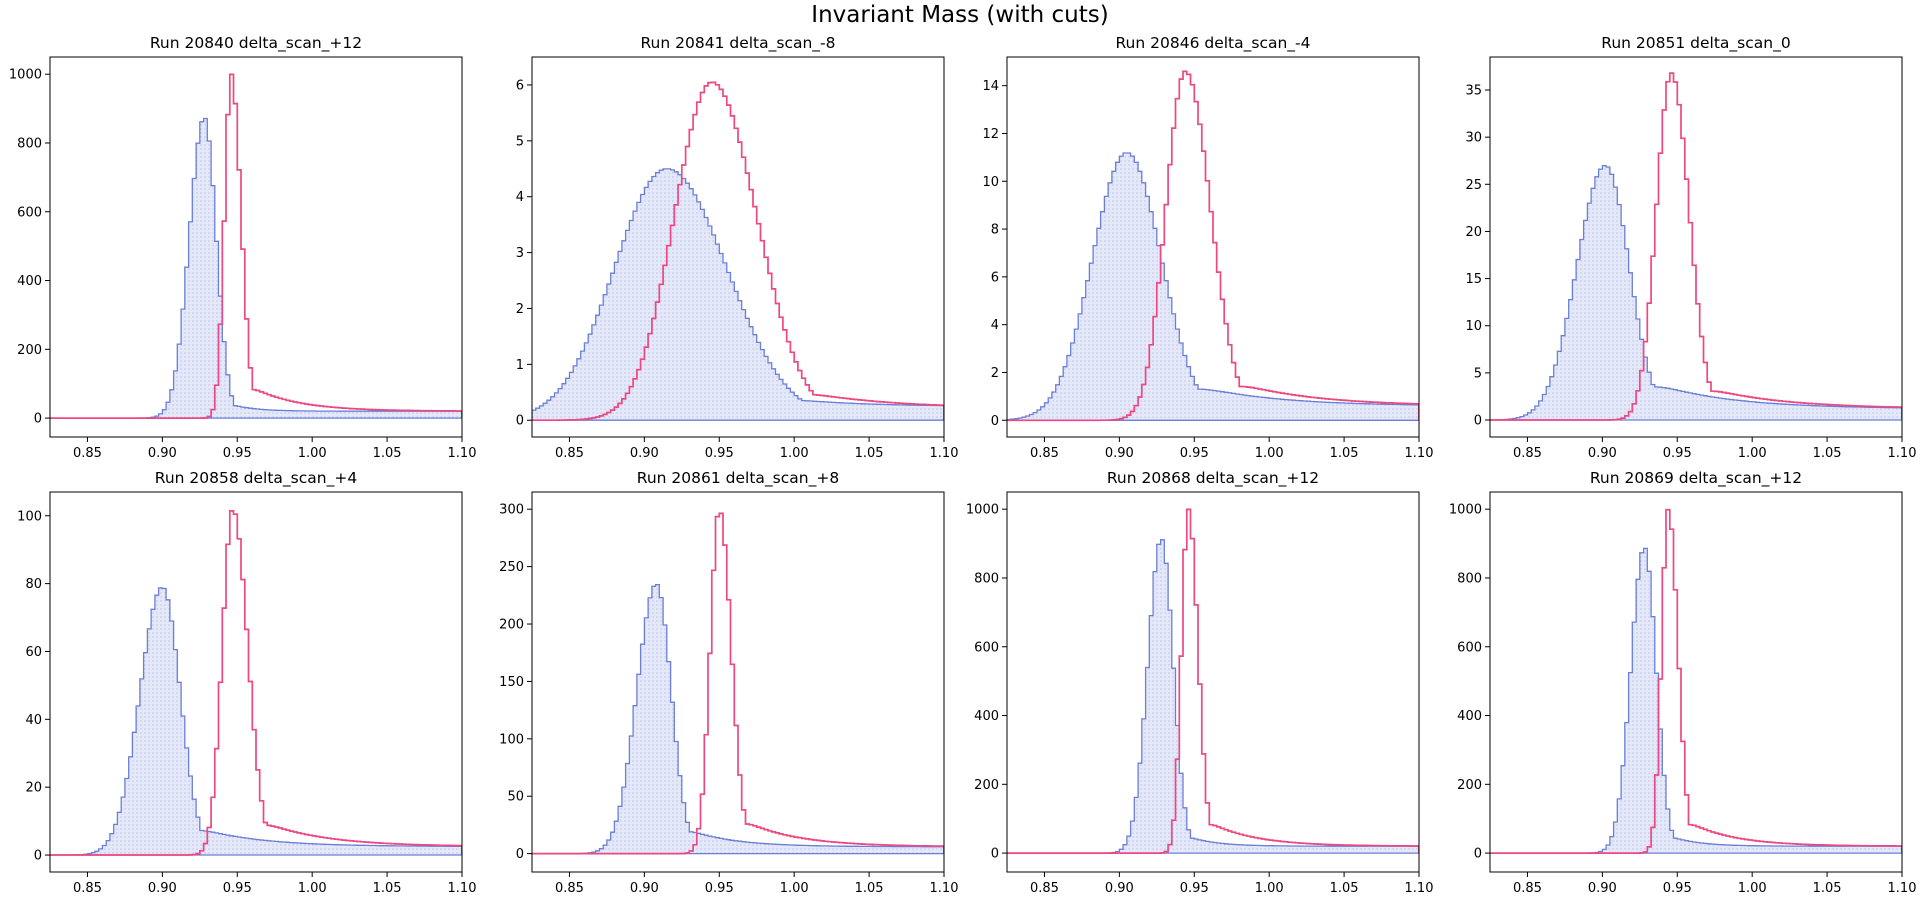  Describe the element at coordinates (33, 584) in the screenshot. I see `y-tick-label: 80` at that location.